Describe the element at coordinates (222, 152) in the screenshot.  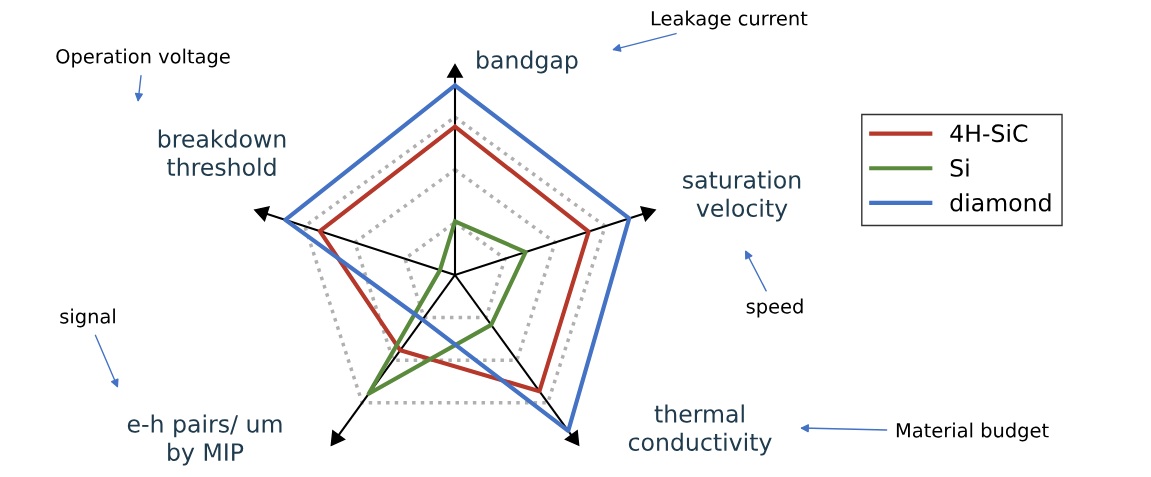
I see `spoke-label: breakdown threshold` at that location.